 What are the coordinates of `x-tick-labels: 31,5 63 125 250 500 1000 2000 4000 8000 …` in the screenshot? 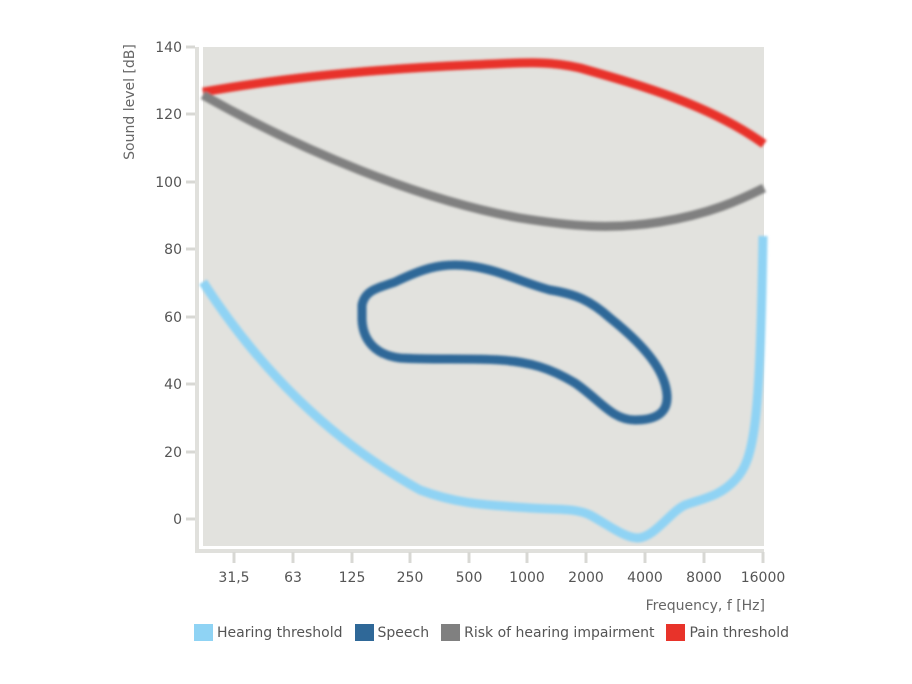 It's located at (501, 578).